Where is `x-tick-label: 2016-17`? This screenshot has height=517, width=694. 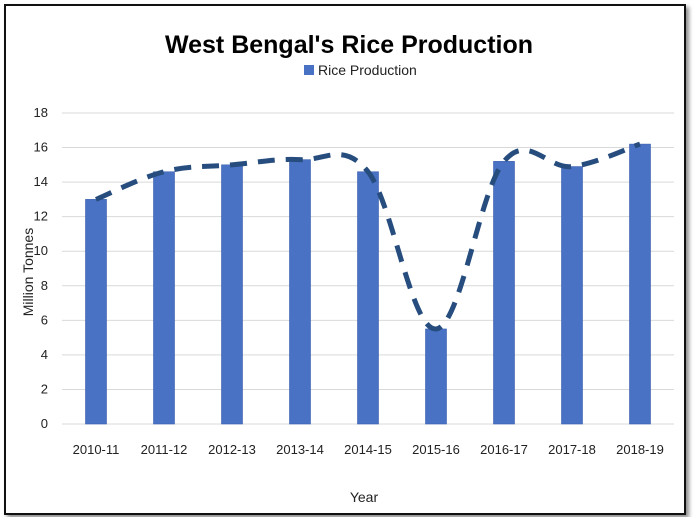
x-tick-label: 2016-17 is located at coordinates (504, 449).